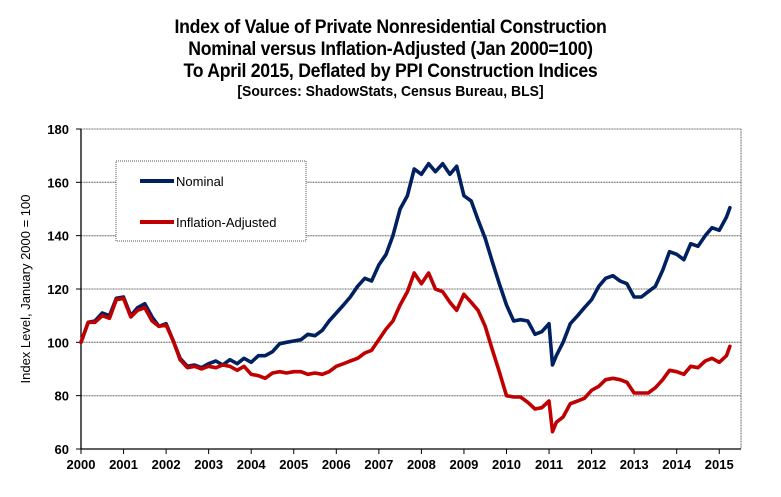  Describe the element at coordinates (58, 289) in the screenshot. I see `y-tick-label-120: 120` at that location.